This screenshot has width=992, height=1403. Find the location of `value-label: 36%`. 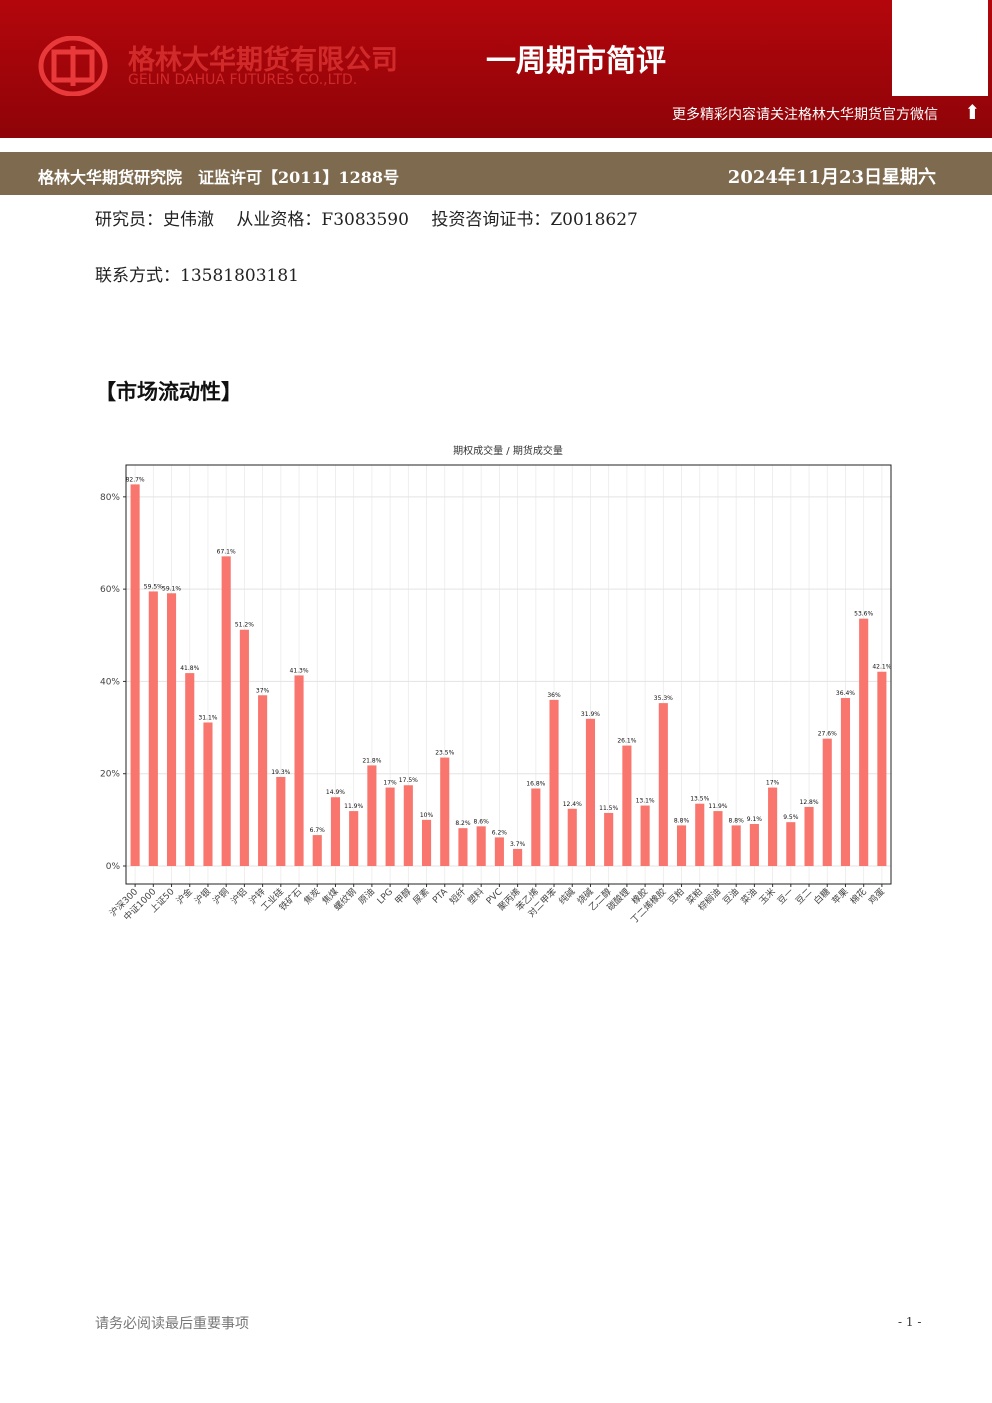

value-label: 36% is located at coordinates (554, 695).